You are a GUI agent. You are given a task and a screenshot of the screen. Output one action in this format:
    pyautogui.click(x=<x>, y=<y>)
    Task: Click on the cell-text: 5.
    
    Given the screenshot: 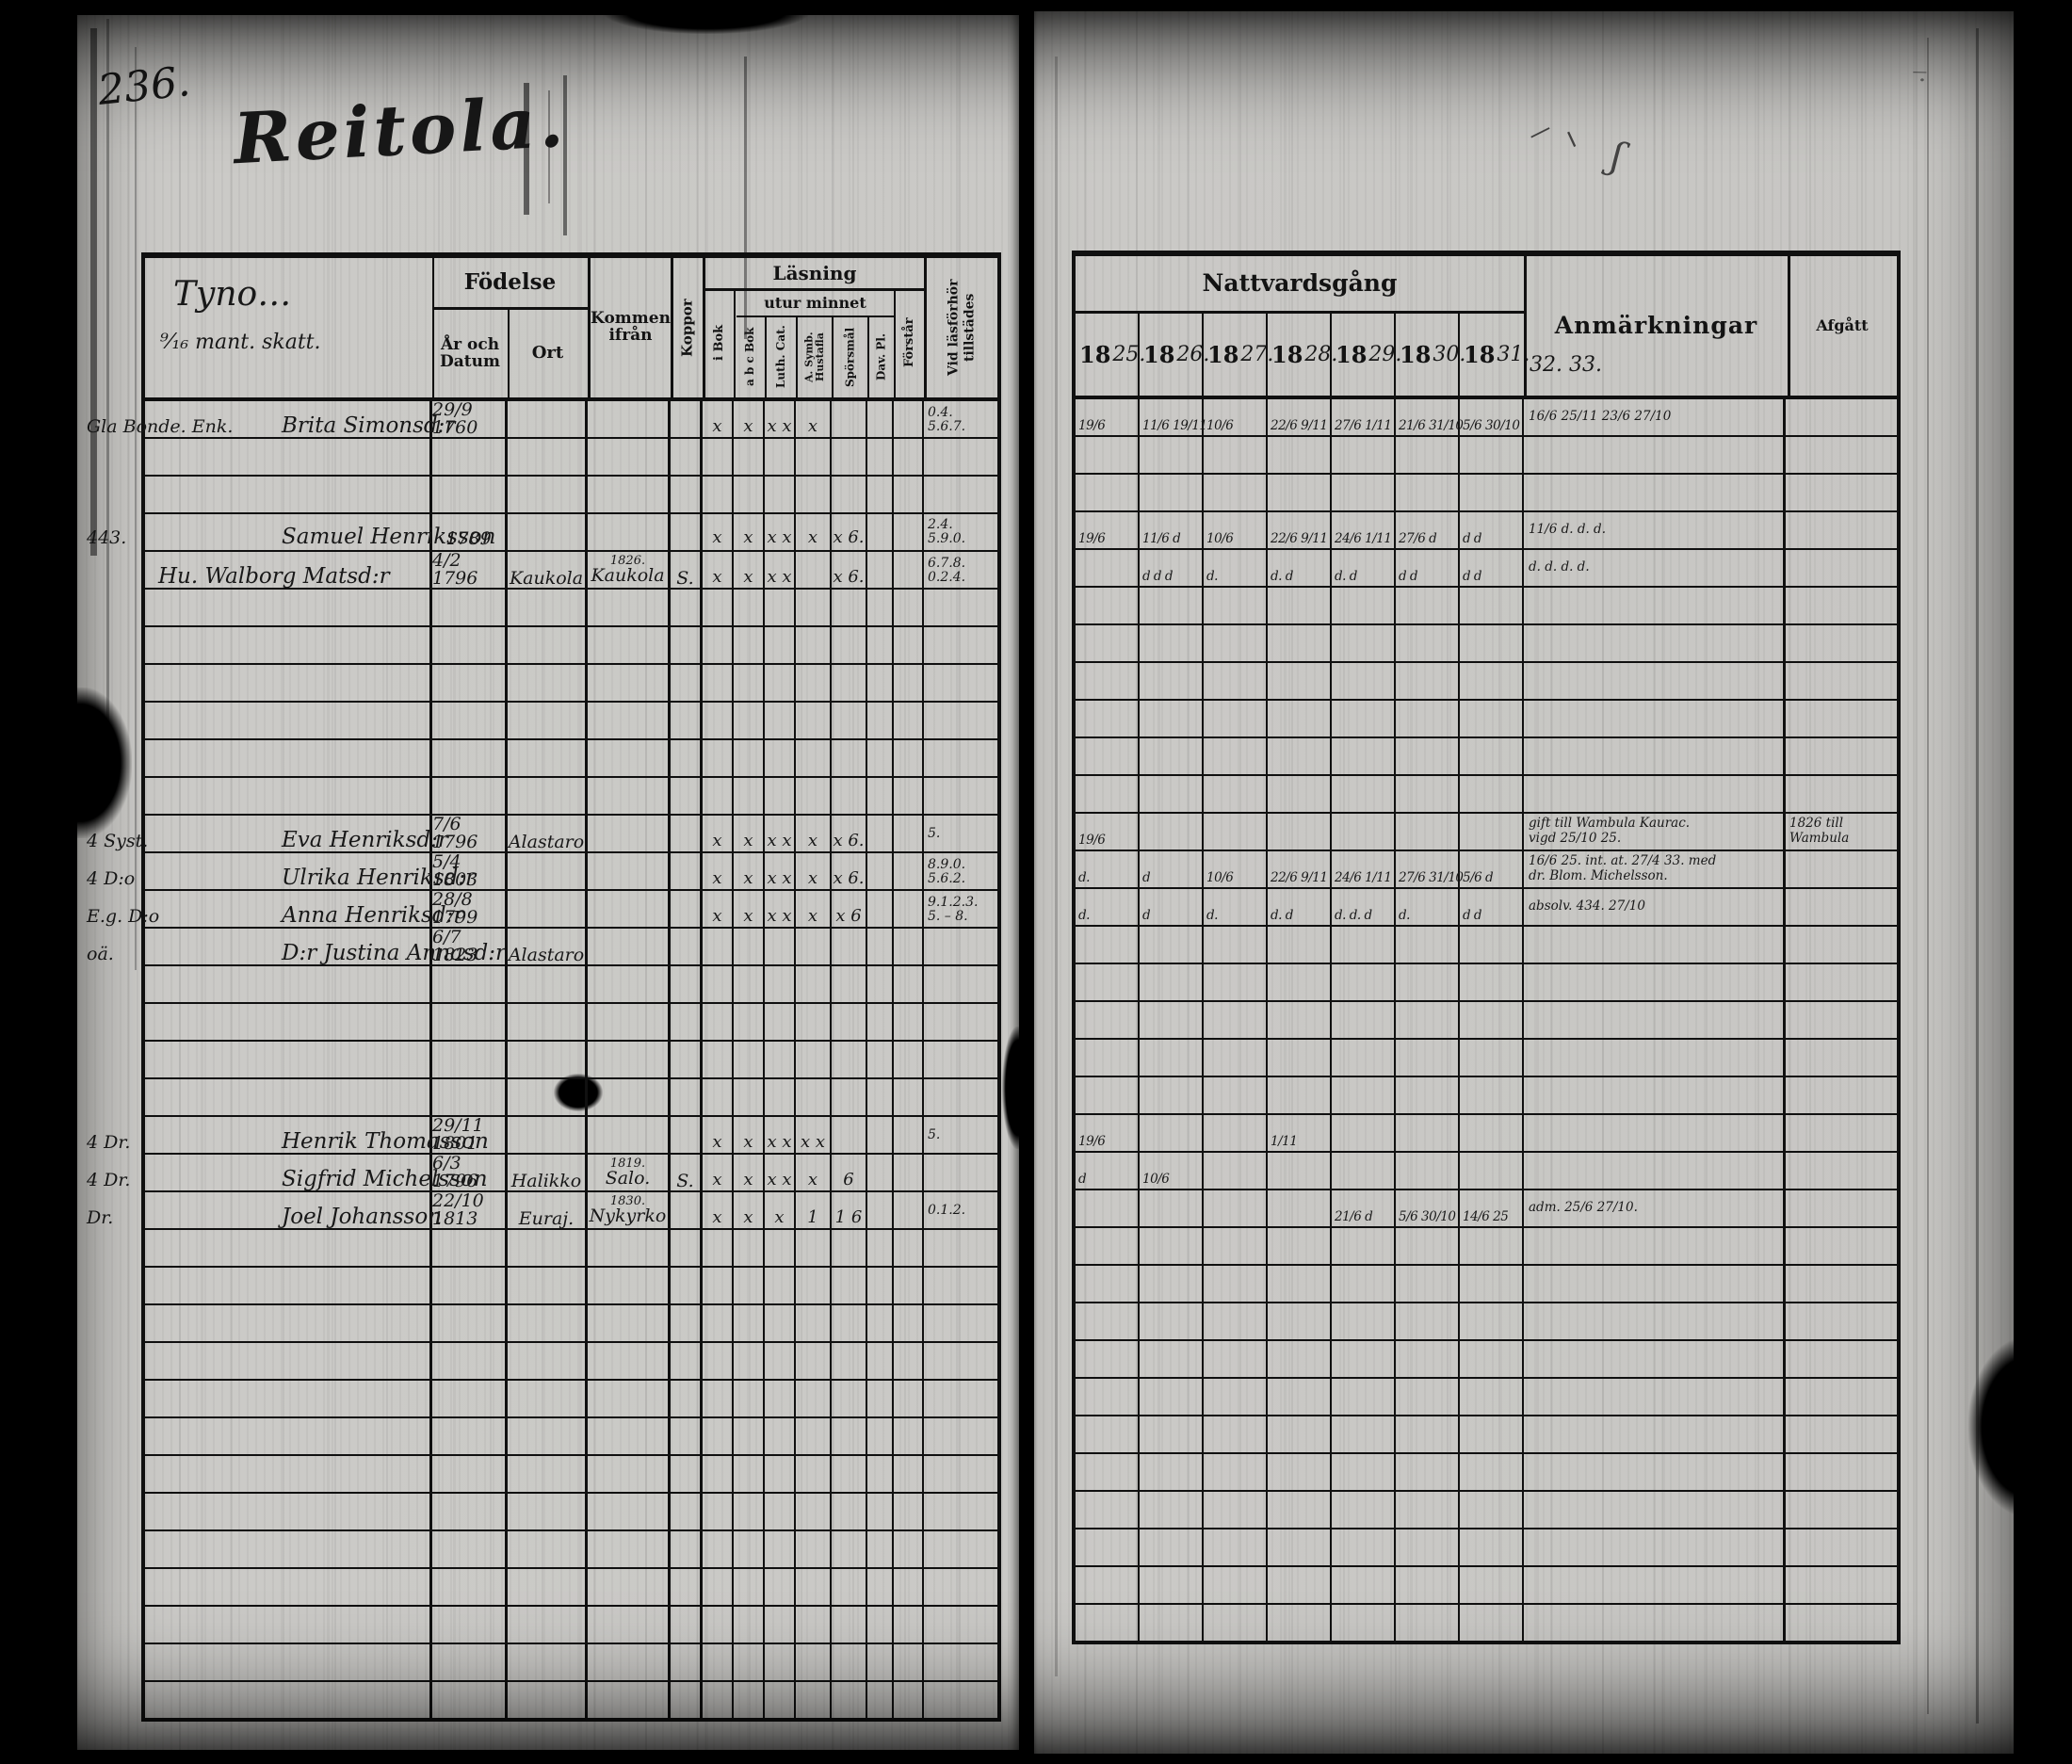 What is the action you would take?
    pyautogui.click(x=934, y=834)
    